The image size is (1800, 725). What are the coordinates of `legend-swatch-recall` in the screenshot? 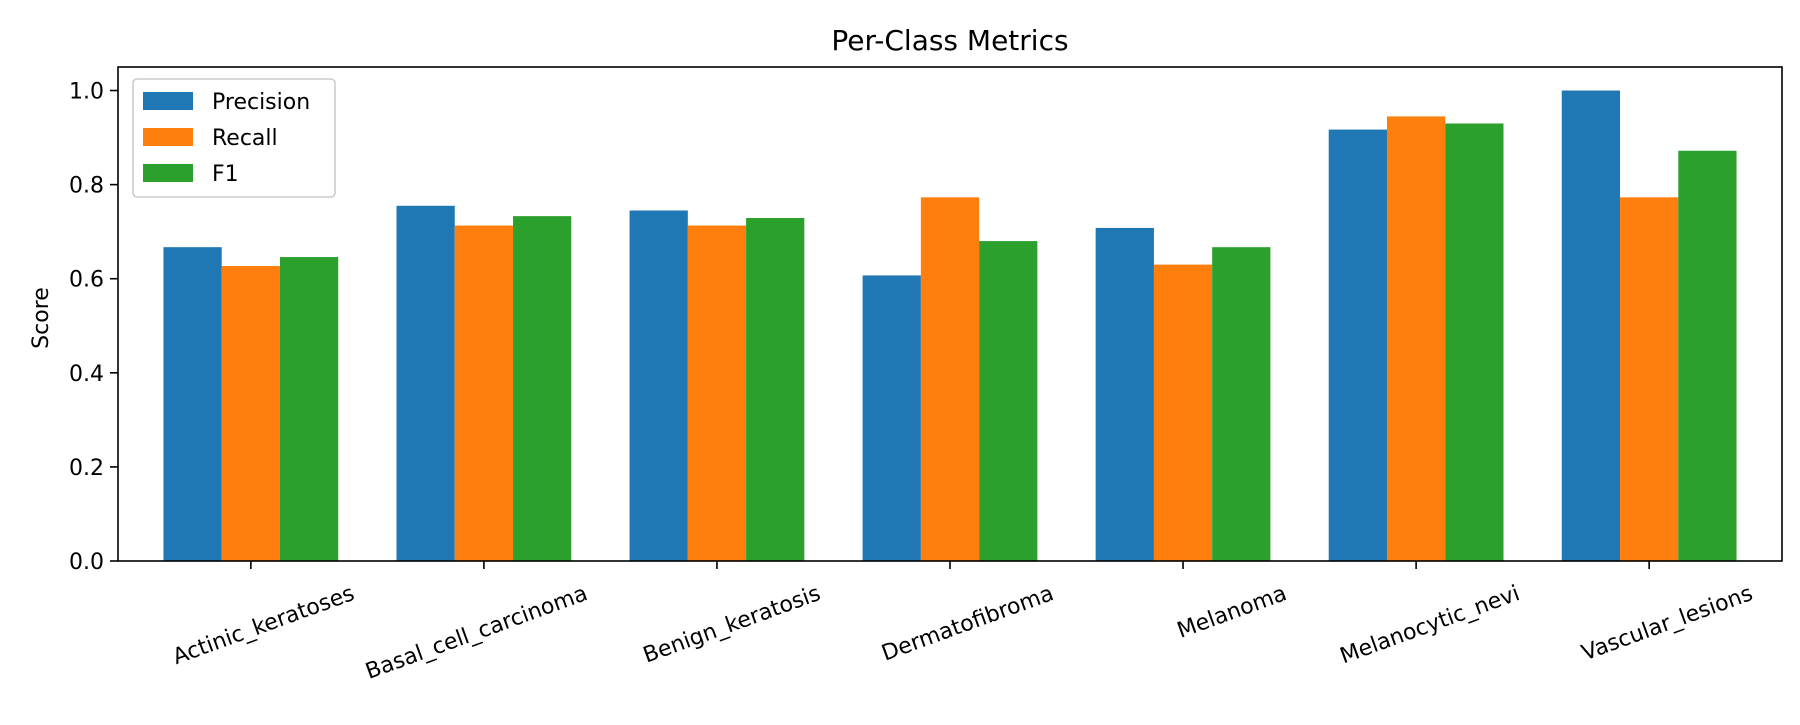 It's located at (168, 137).